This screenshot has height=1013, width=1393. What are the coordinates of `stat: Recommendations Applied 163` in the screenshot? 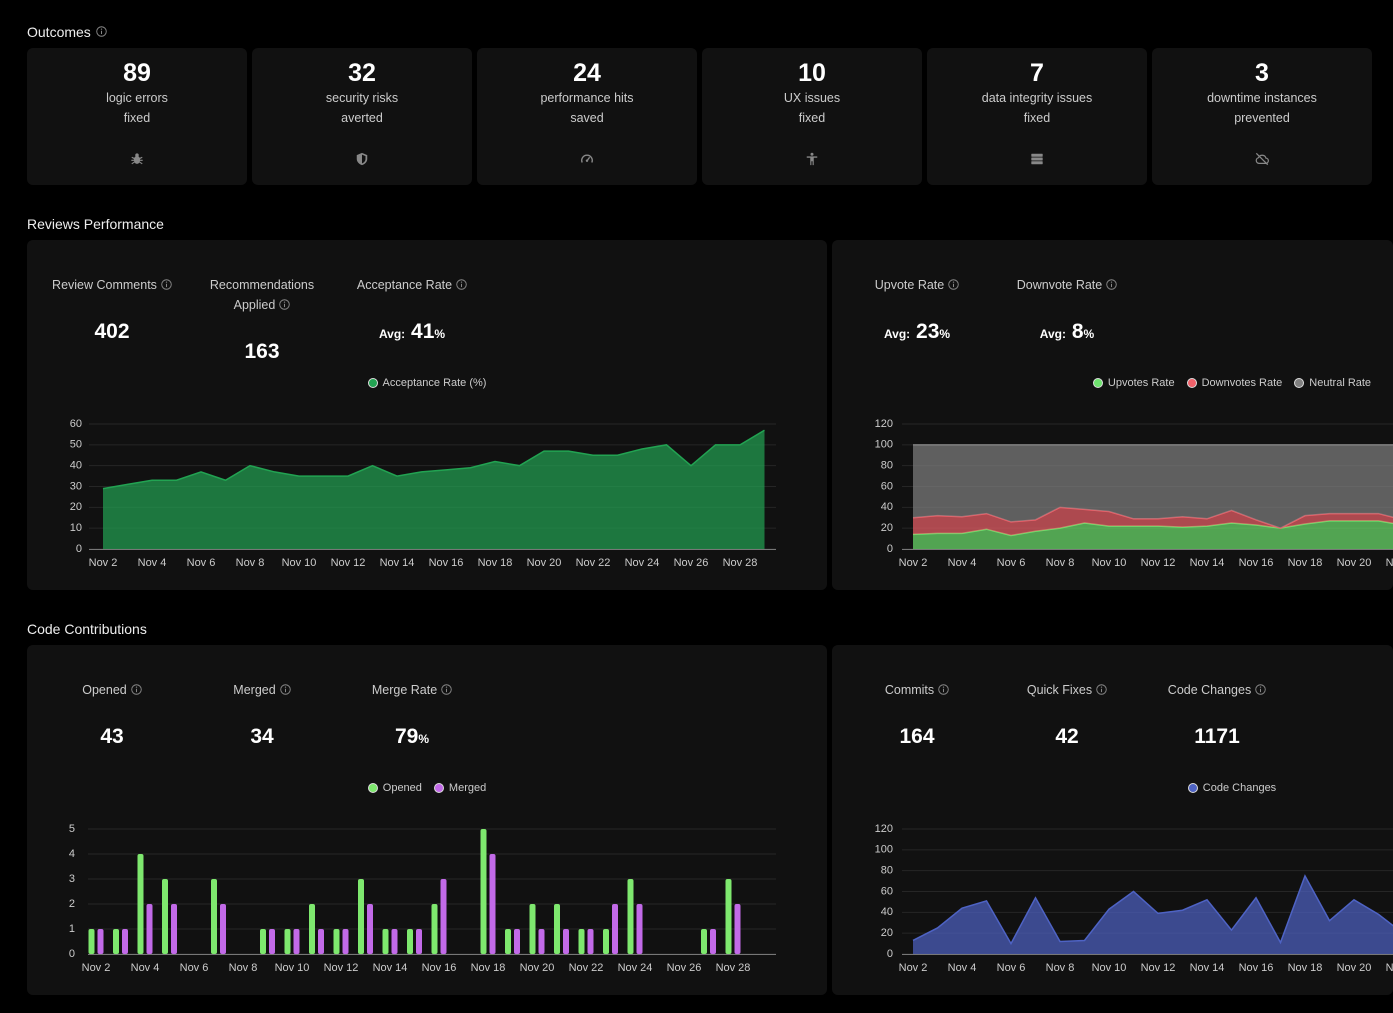 It's located at (262, 320).